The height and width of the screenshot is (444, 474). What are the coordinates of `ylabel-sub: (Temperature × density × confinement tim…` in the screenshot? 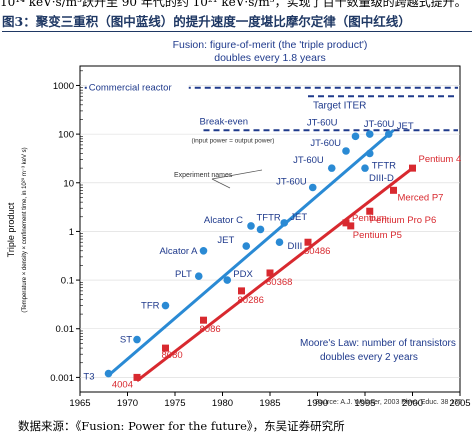 It's located at (24, 229).